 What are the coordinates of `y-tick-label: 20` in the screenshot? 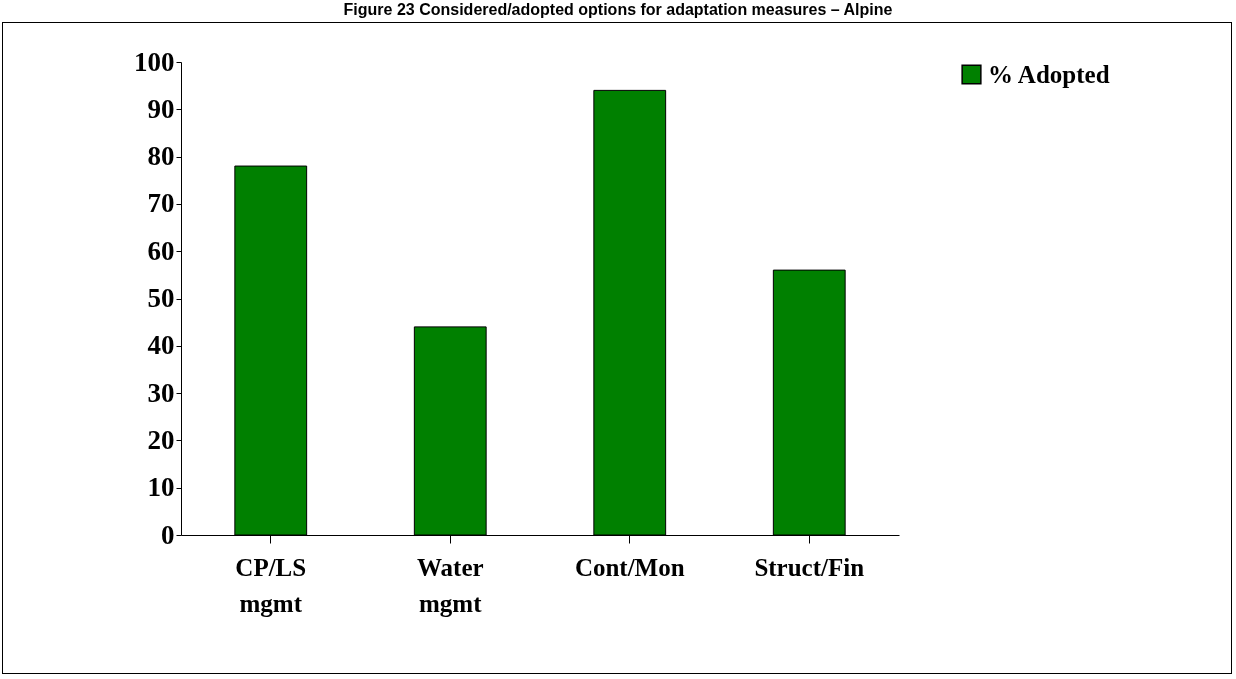 It's located at (161, 439).